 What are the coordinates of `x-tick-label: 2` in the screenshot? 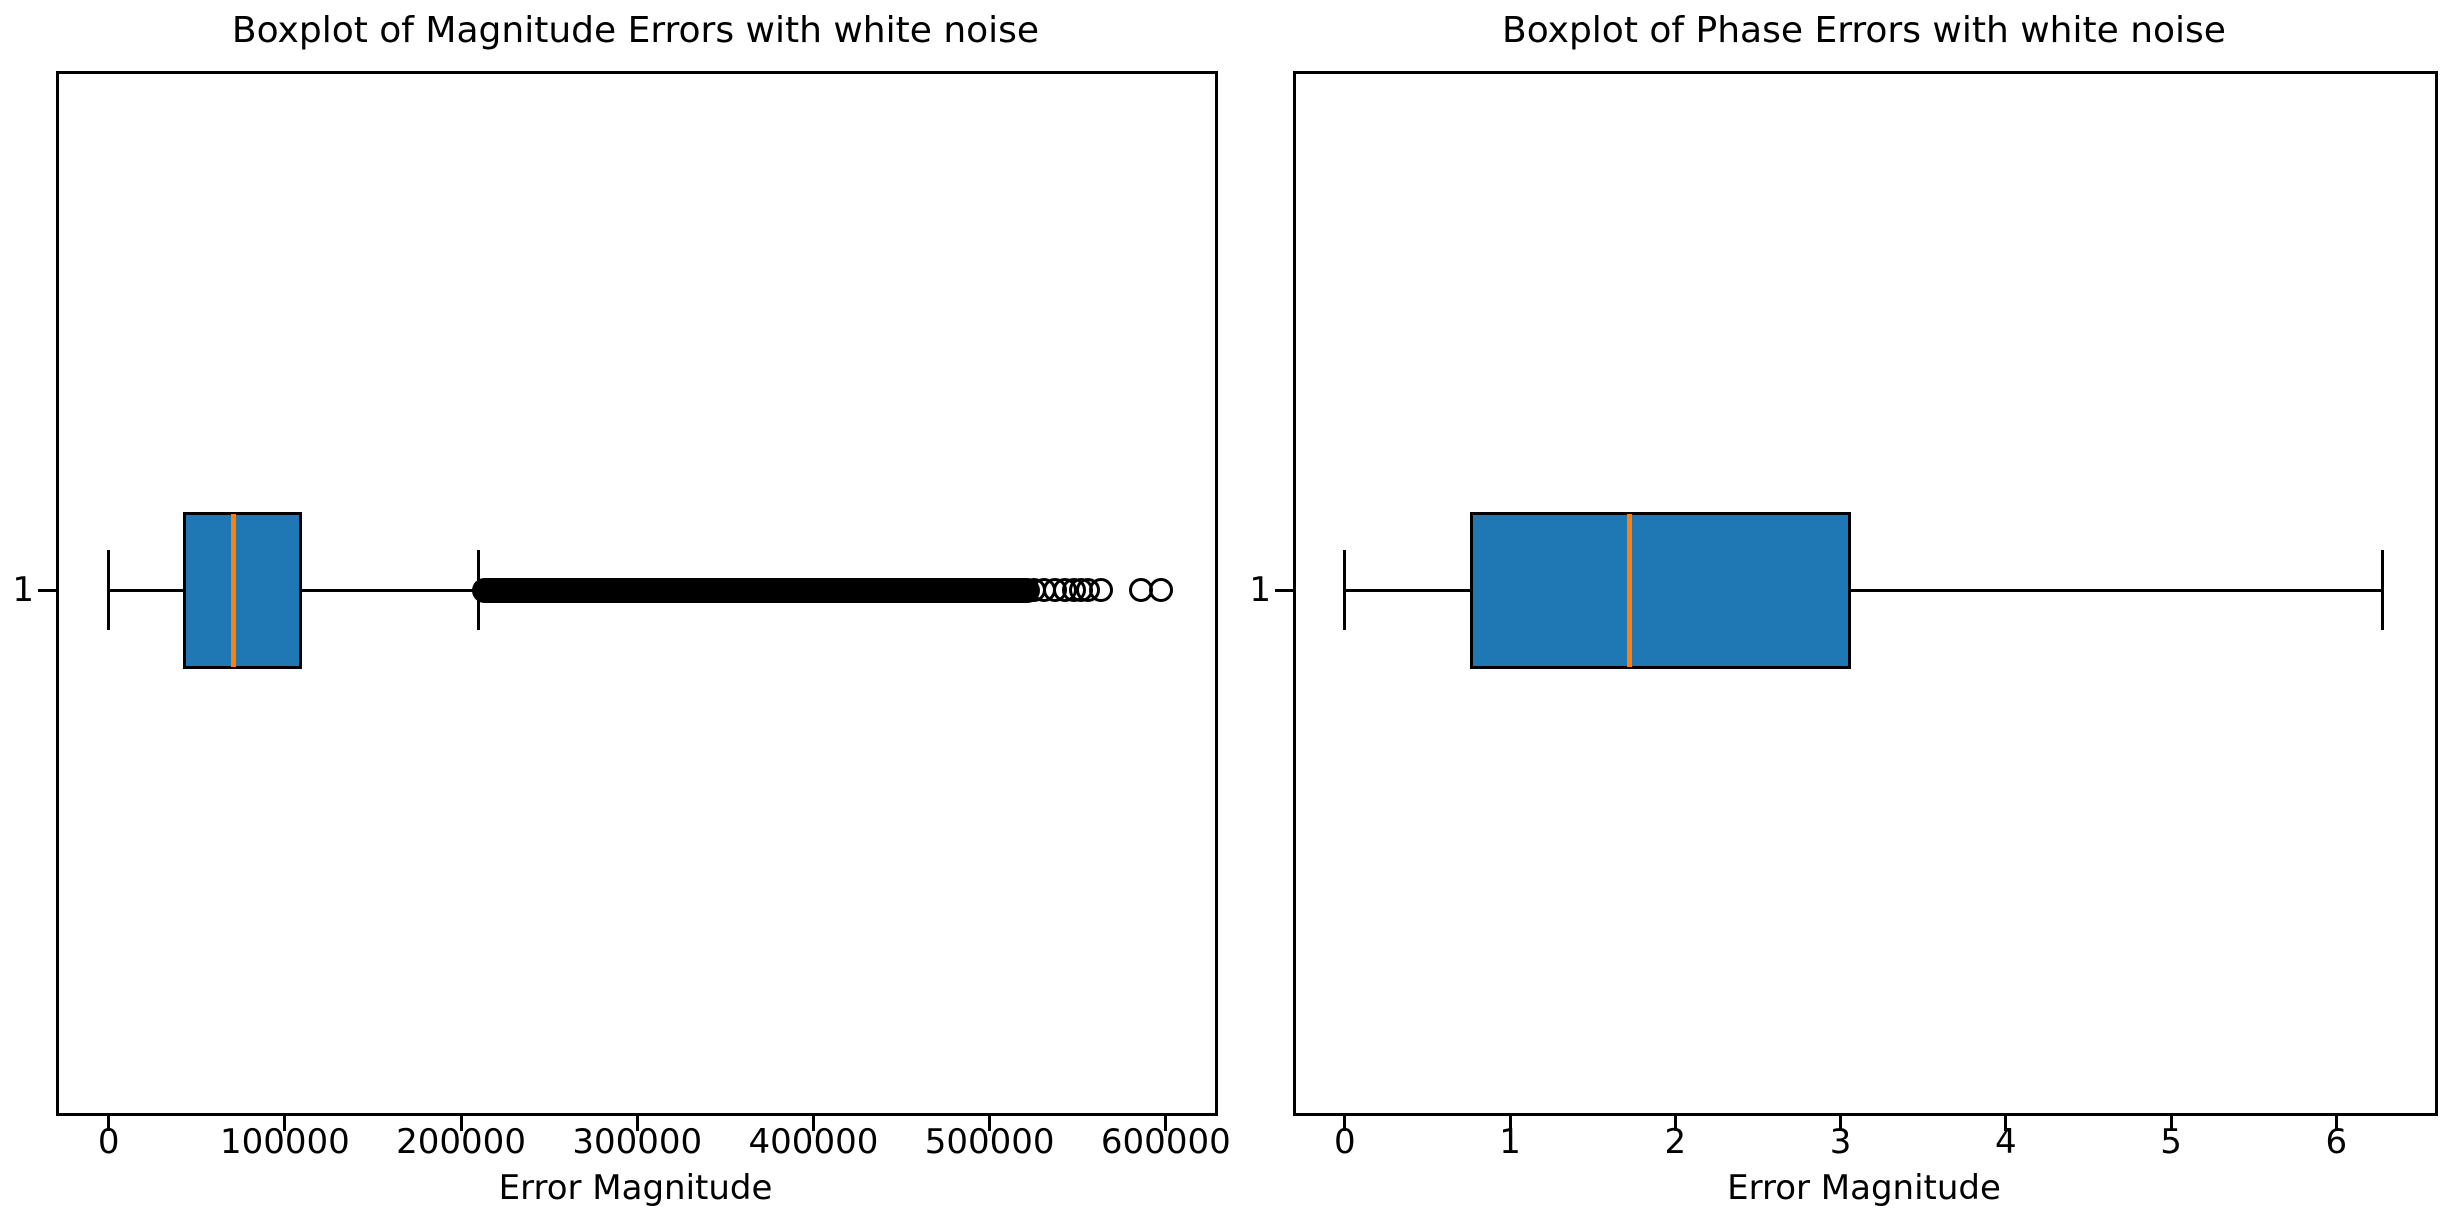 It's located at (1675, 1142).